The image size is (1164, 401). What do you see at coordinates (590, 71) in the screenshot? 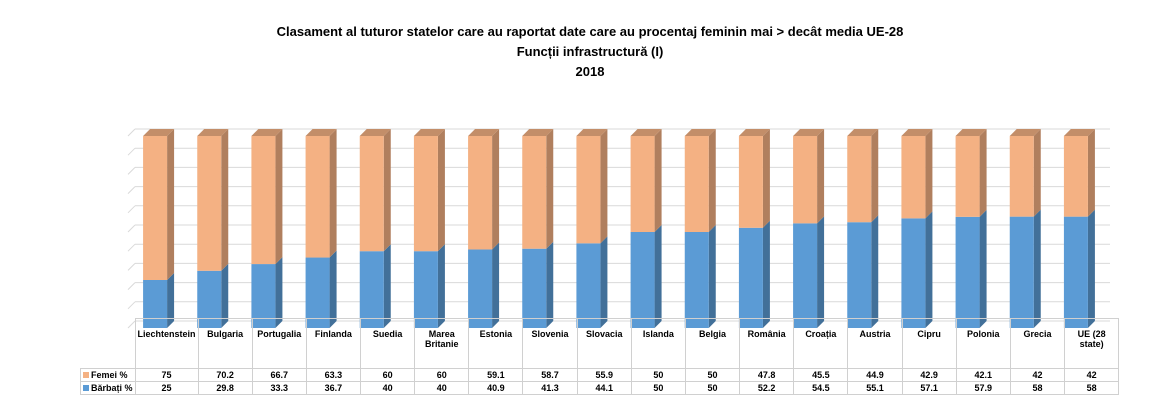
I see `chart-year: 2018` at bounding box center [590, 71].